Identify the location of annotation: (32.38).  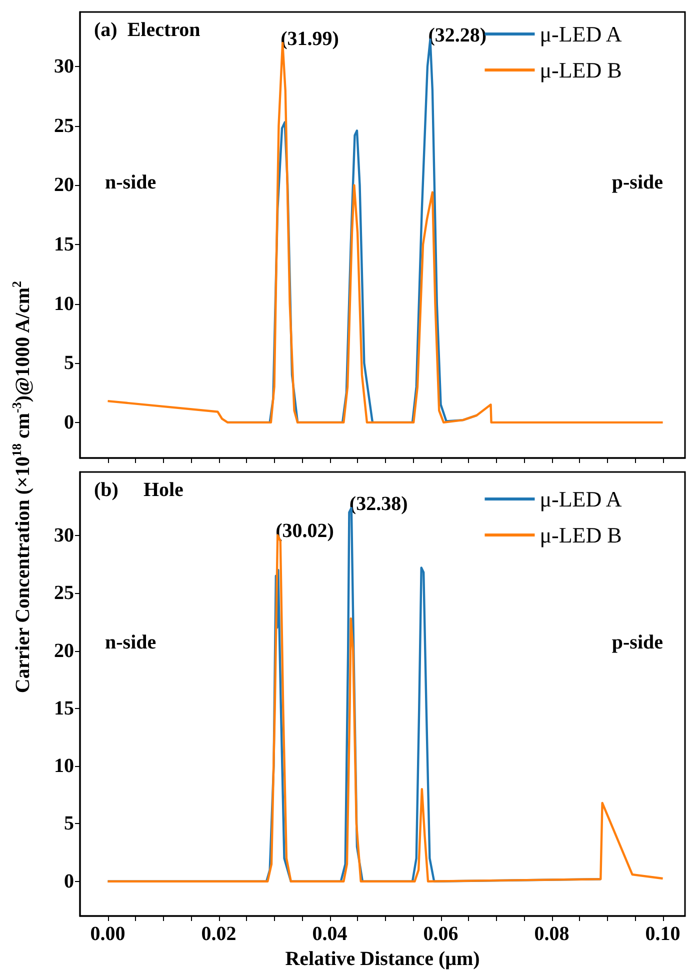
(378, 503).